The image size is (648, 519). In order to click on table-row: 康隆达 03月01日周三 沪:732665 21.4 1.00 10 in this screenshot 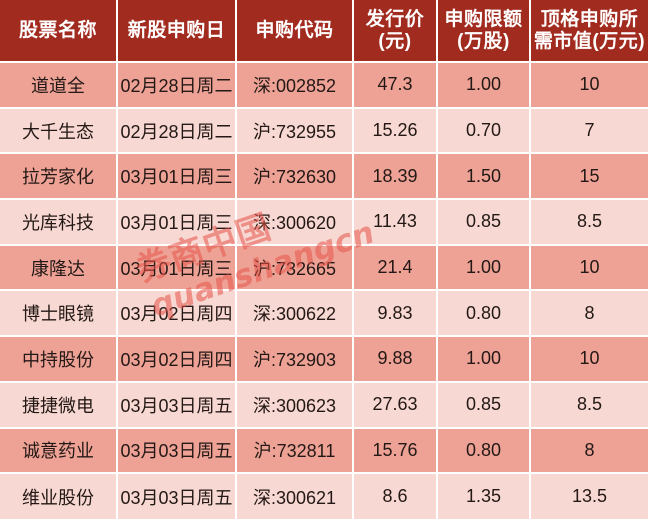, I will do `click(324, 268)`.